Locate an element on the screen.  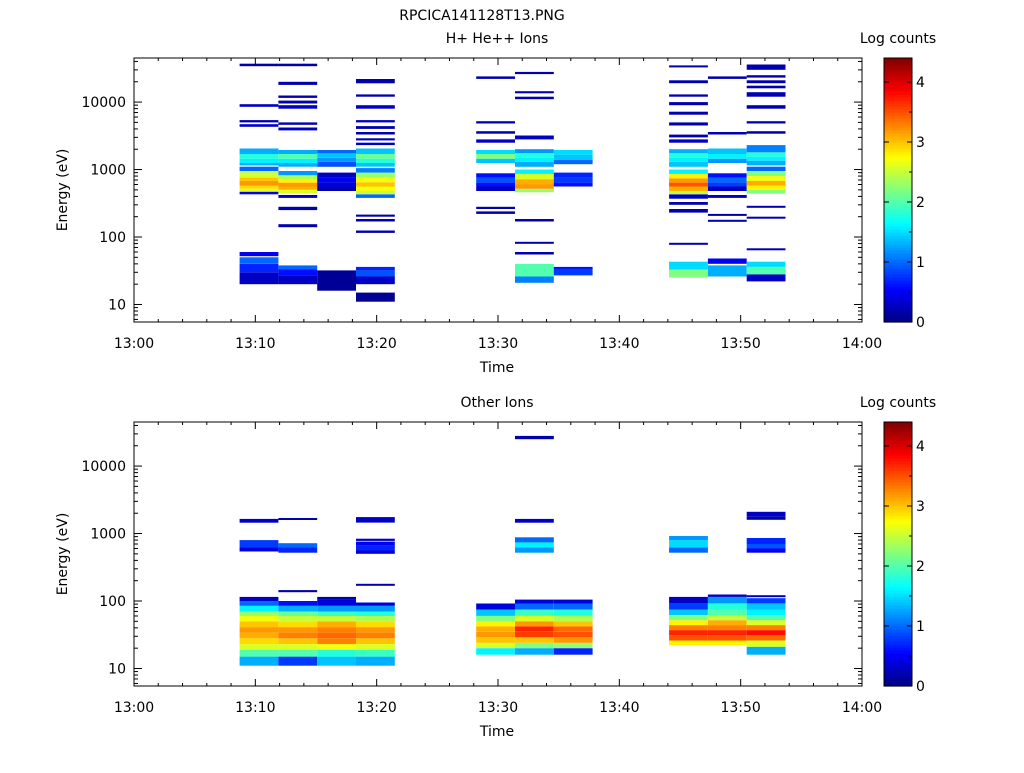
colorbar-tick-label: 1 is located at coordinates (920, 627).